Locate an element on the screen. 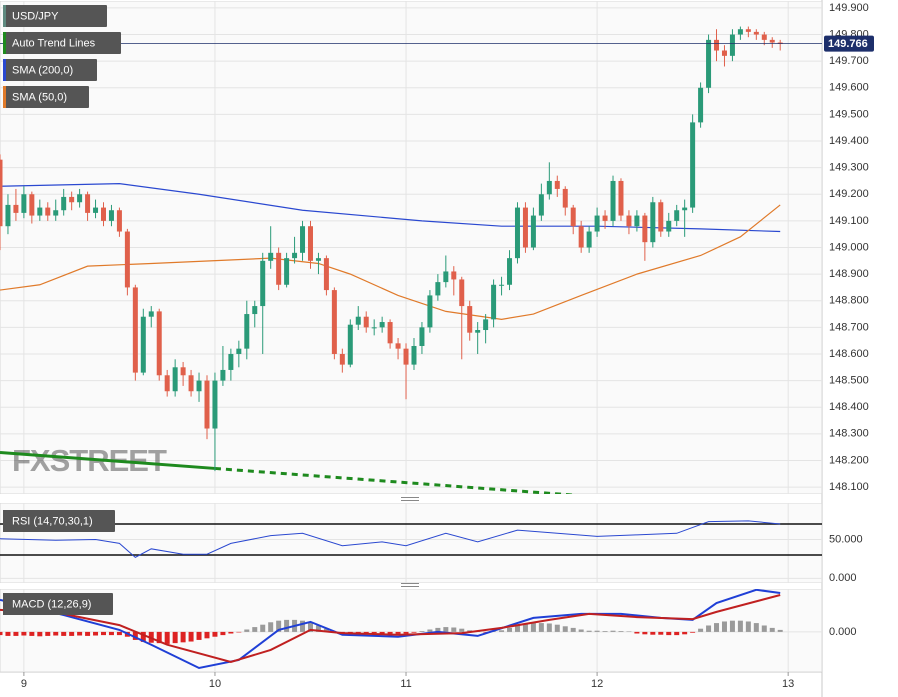 The image size is (898, 697). y-tick-label: 149.000 is located at coordinates (849, 247).